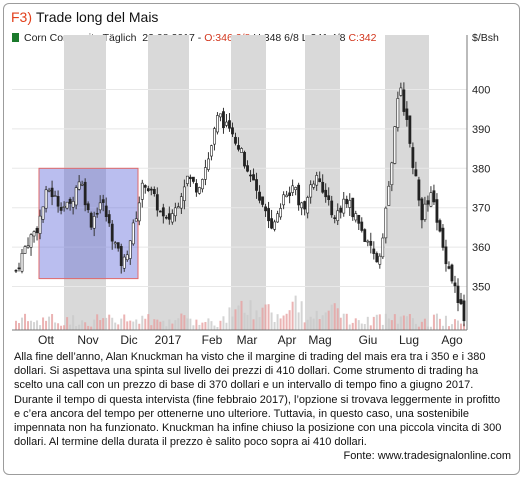  I want to click on source-note: Fonte: www.tradesignalonline.com, so click(427, 456).